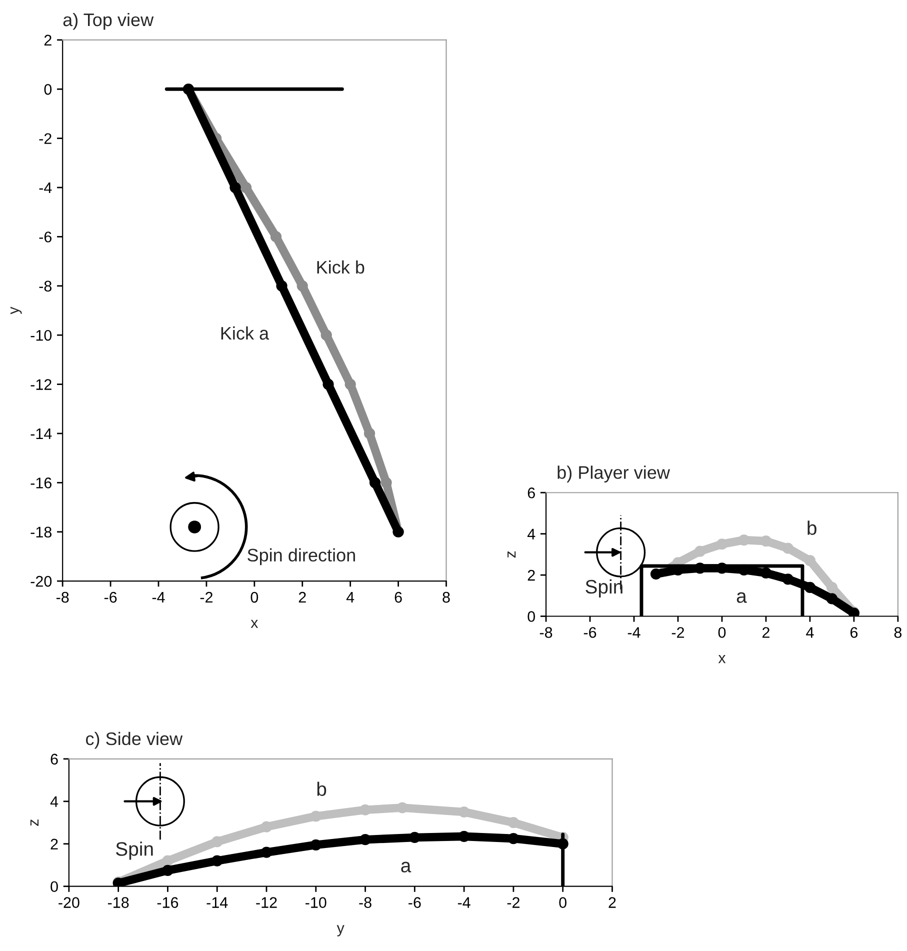 The image size is (907, 951). What do you see at coordinates (41, 384) in the screenshot?
I see `y-tick-label: -12` at bounding box center [41, 384].